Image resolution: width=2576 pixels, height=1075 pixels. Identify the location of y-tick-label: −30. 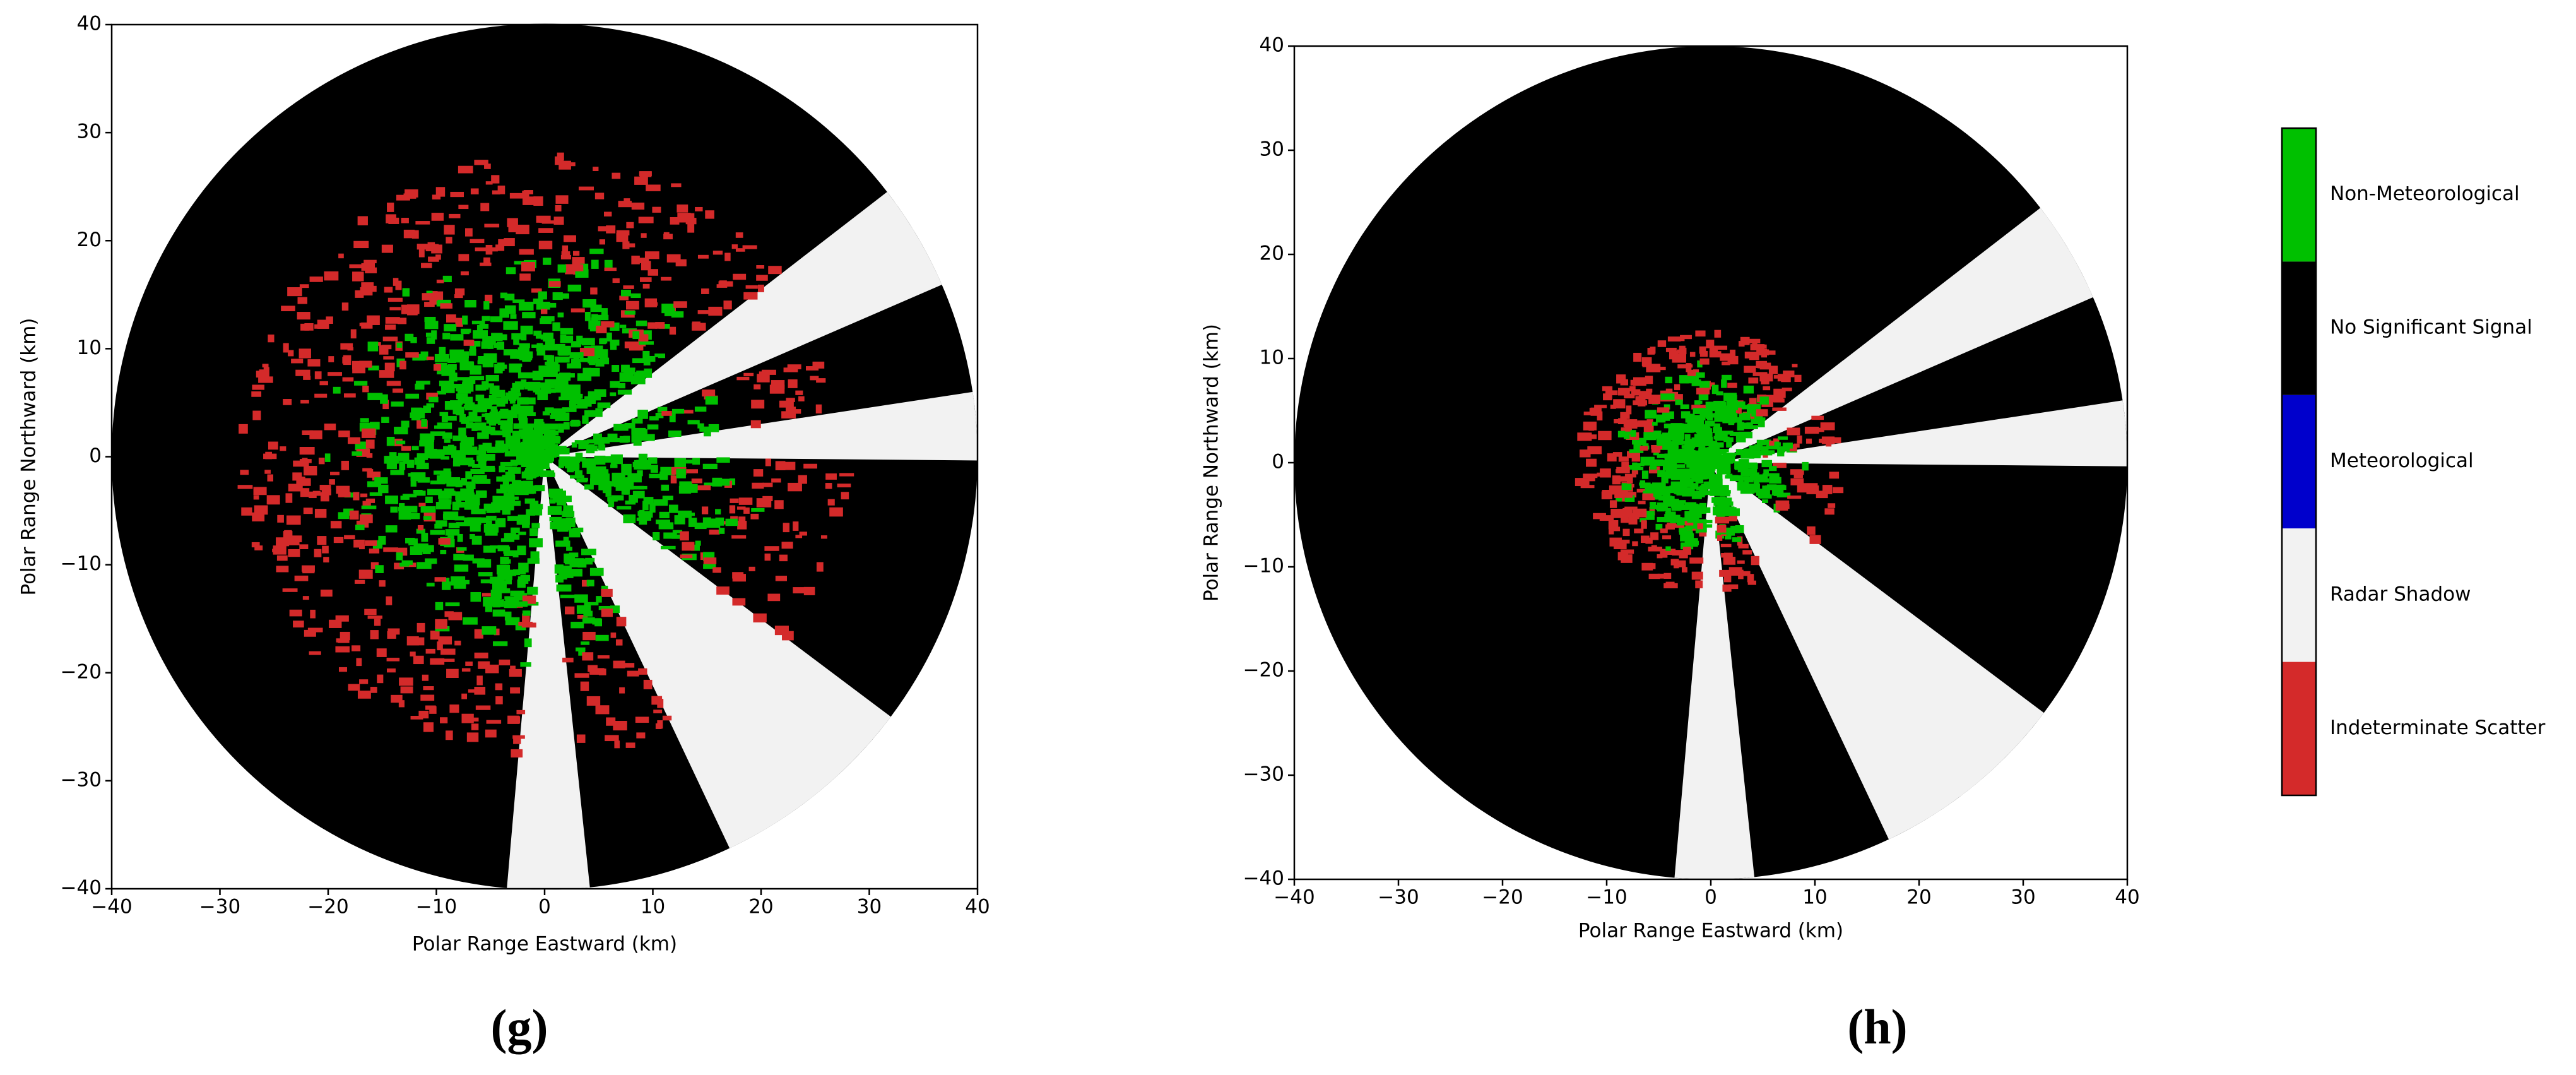
(1263, 774).